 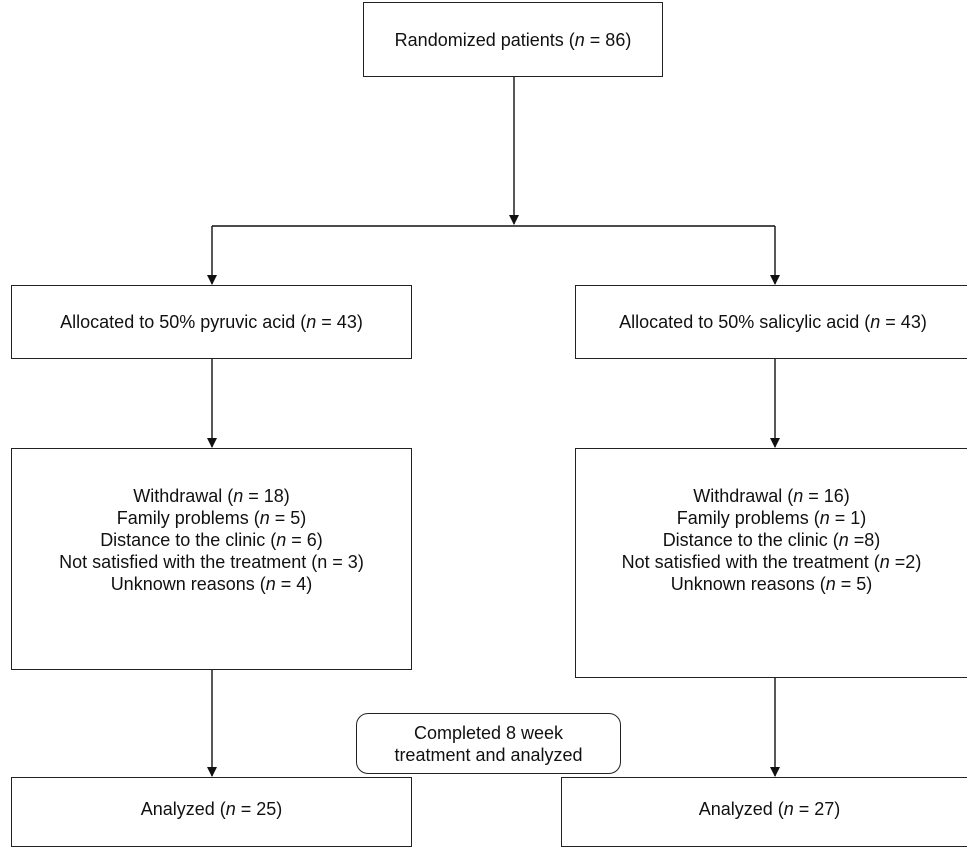 What do you see at coordinates (211, 809) in the screenshot?
I see `left-analyzed-text: Analyzed (n = 25)` at bounding box center [211, 809].